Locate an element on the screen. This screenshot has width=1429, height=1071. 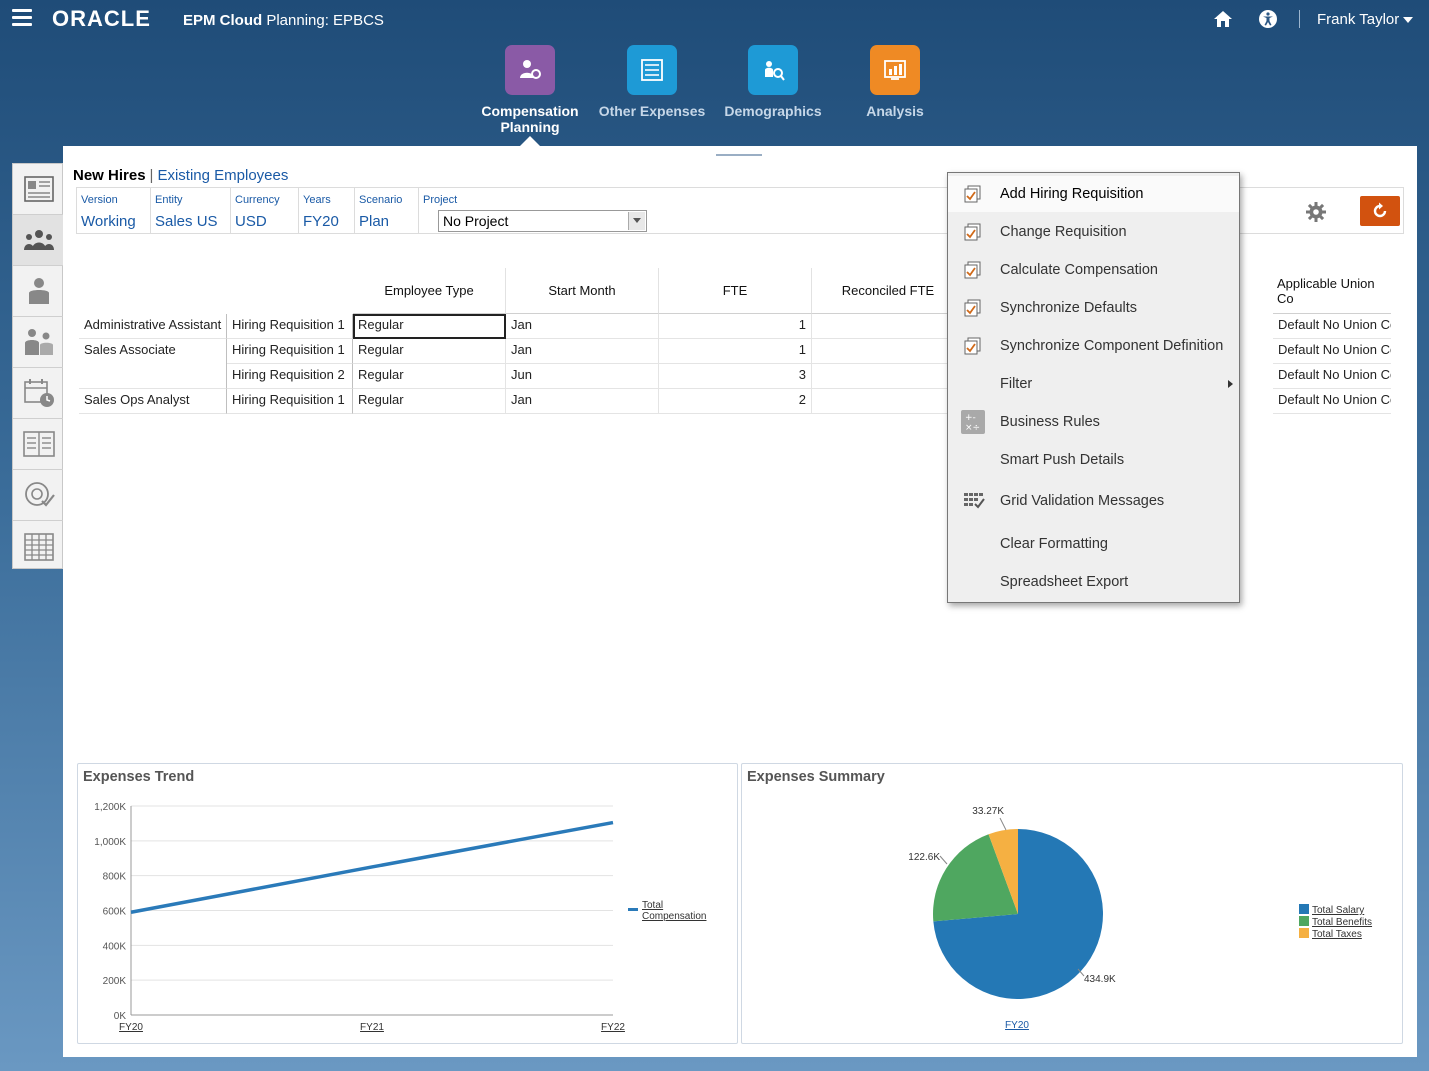
menu-item-synchronize-defaults: Synchronize Defaults is located at coordinates (1093, 308).